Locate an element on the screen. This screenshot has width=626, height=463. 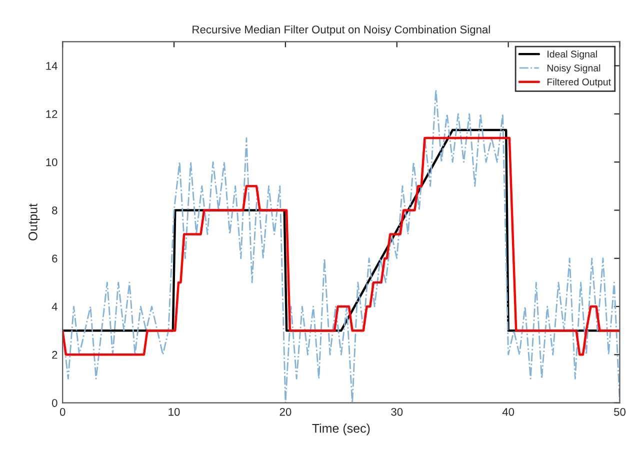
legend-label: Noisy Signal is located at coordinates (573, 69).